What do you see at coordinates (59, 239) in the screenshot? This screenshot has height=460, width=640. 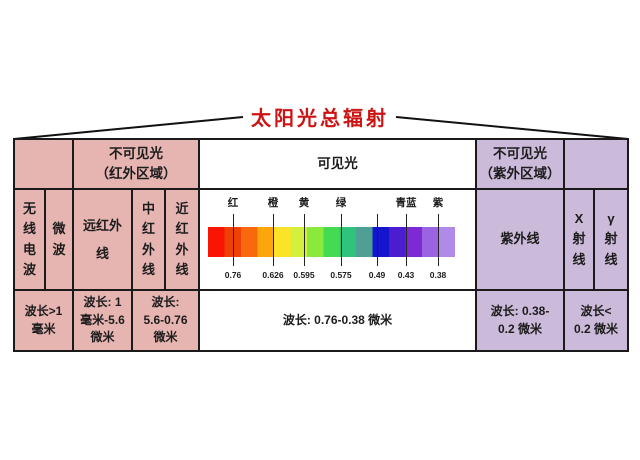 I see `band-microwave: 微 波` at bounding box center [59, 239].